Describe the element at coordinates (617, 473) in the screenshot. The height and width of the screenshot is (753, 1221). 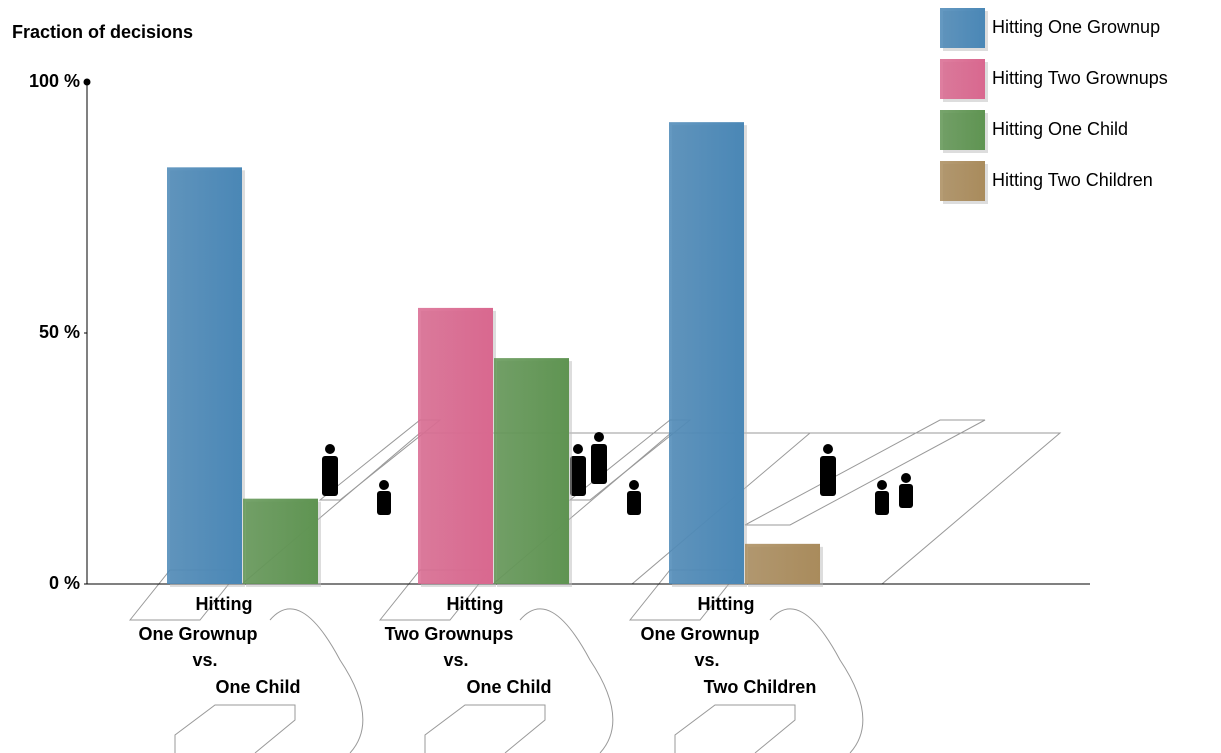
I see `people` at that location.